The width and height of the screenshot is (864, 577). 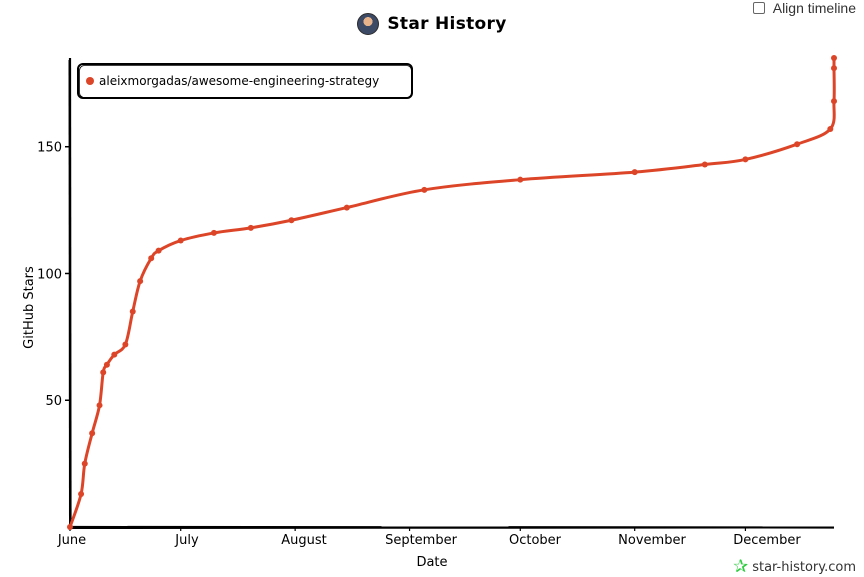 I want to click on title-wrap: Star History, so click(x=431, y=24).